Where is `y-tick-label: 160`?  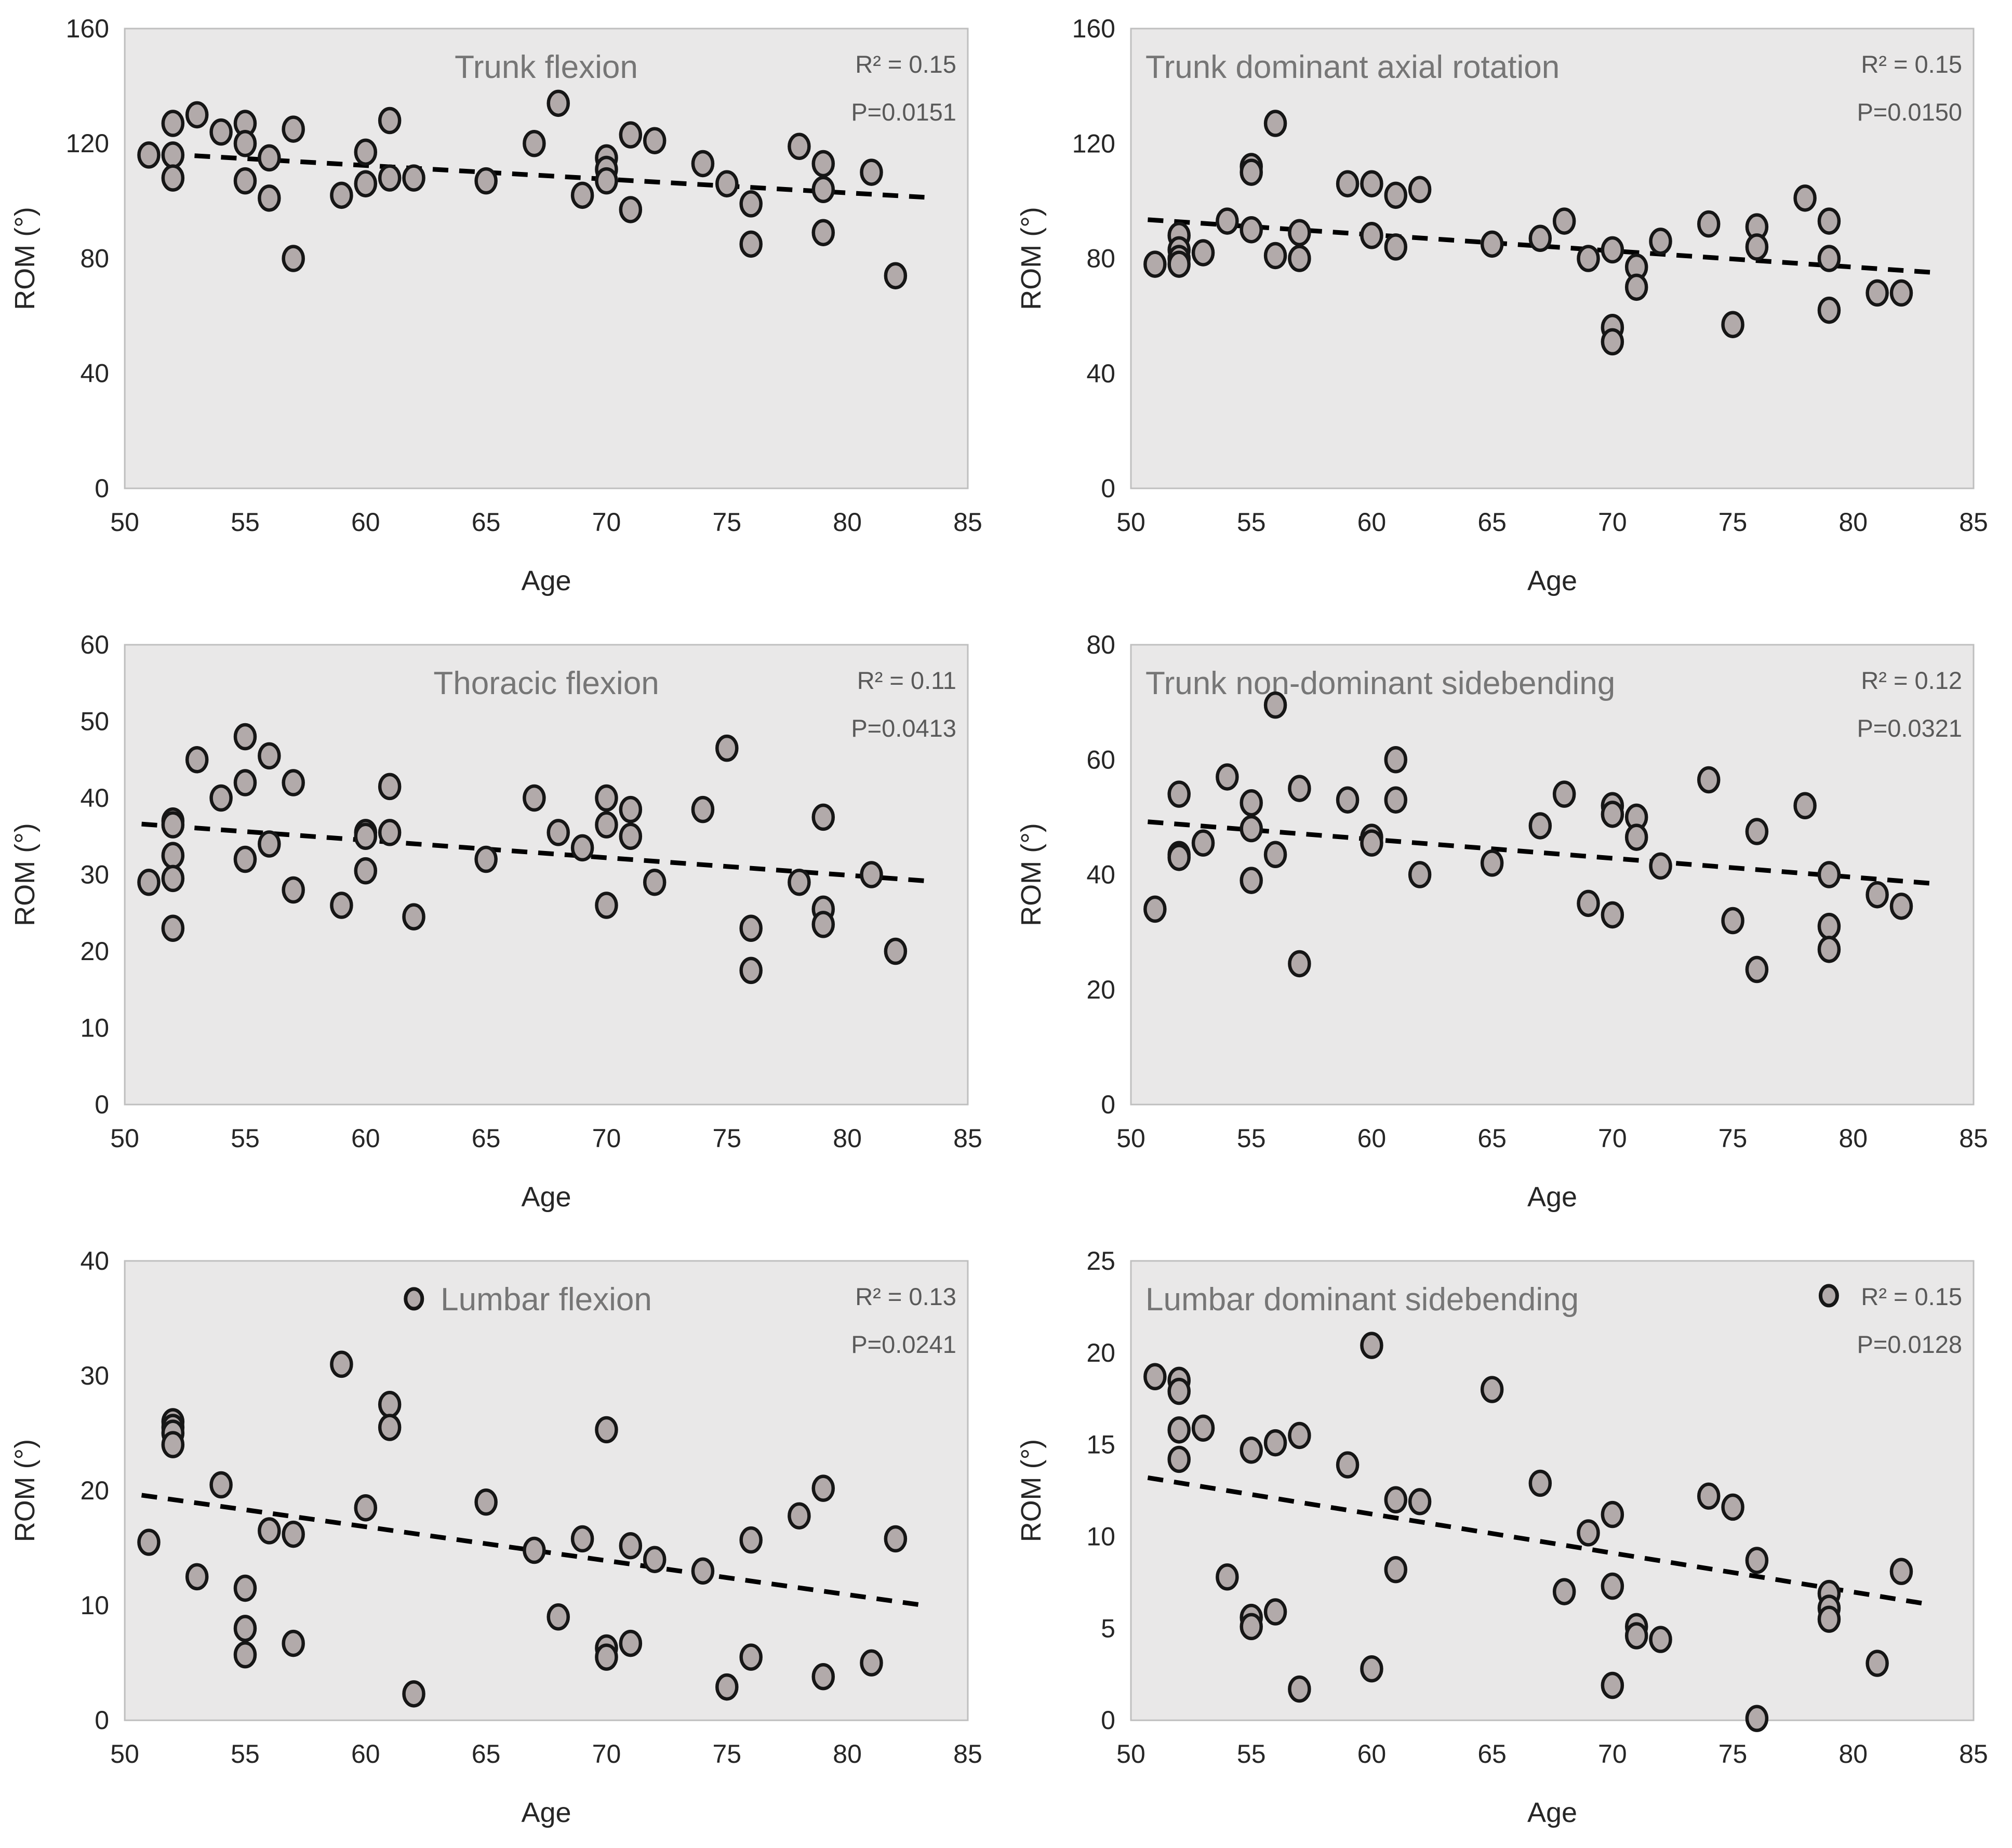 y-tick-label: 160 is located at coordinates (1093, 29).